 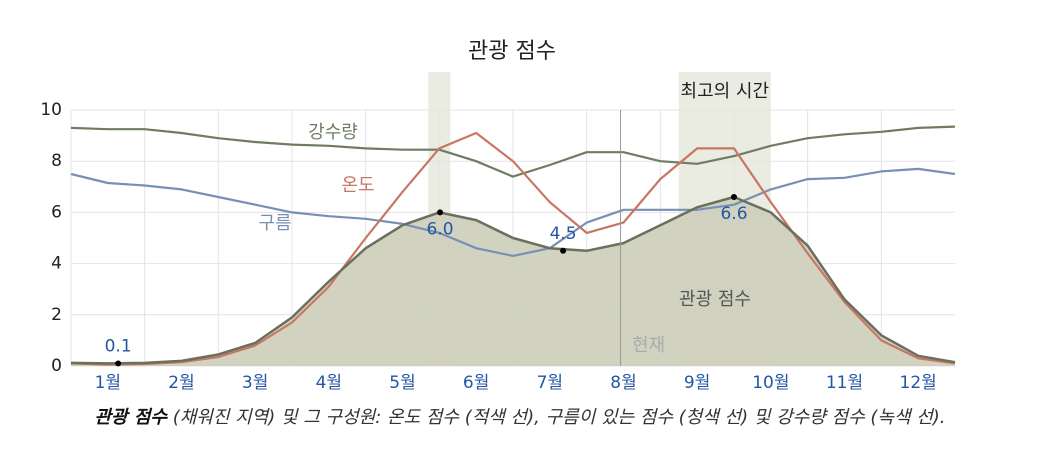 I want to click on line, so click(x=513, y=151).